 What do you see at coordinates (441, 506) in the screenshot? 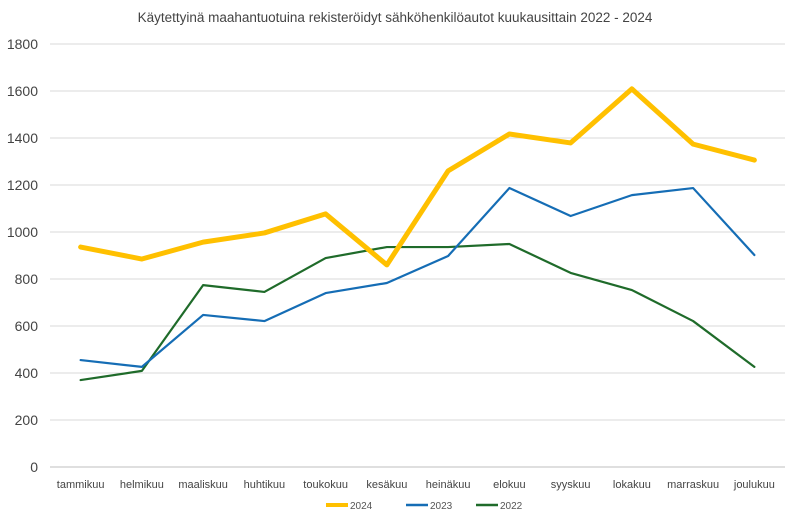
I see `legend-label: 2023` at bounding box center [441, 506].